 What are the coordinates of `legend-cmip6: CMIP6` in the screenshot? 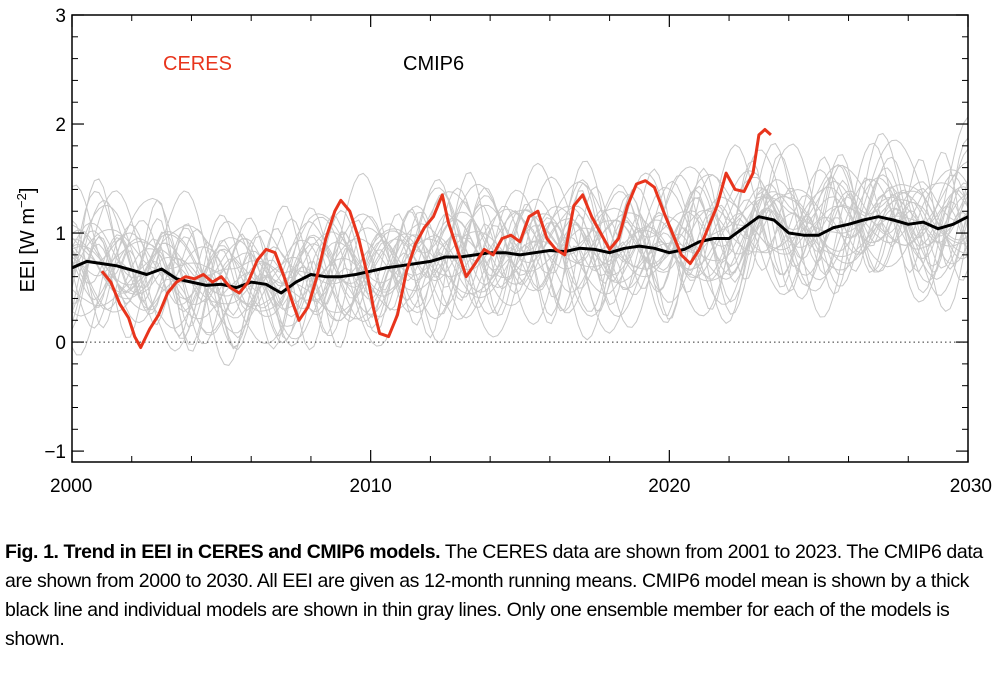 It's located at (433, 64).